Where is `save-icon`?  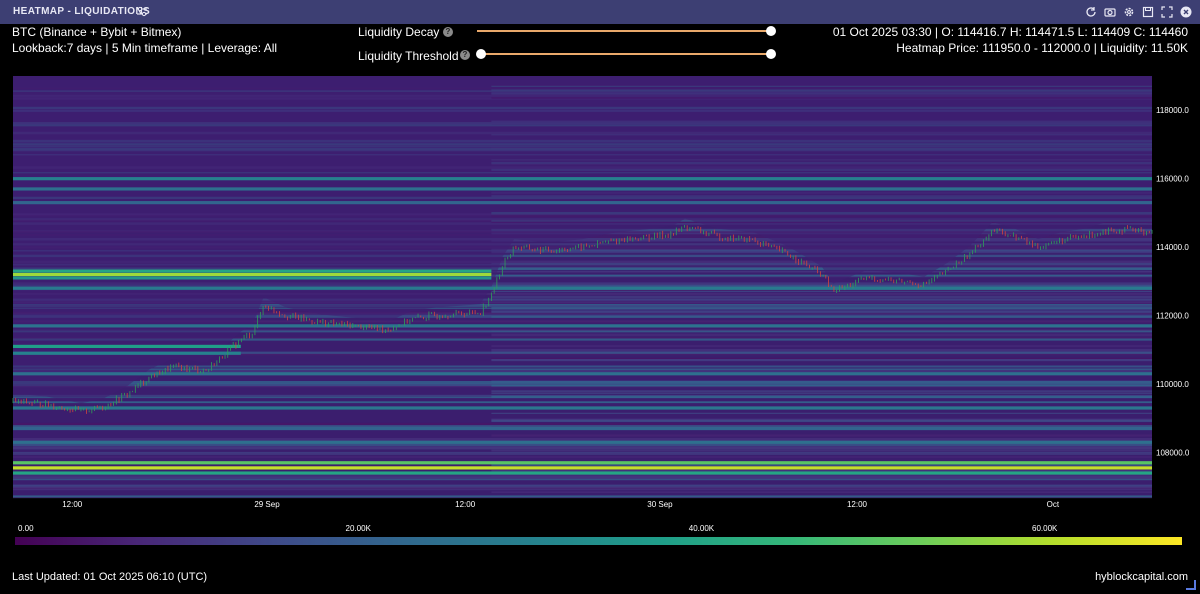 save-icon is located at coordinates (1147, 11).